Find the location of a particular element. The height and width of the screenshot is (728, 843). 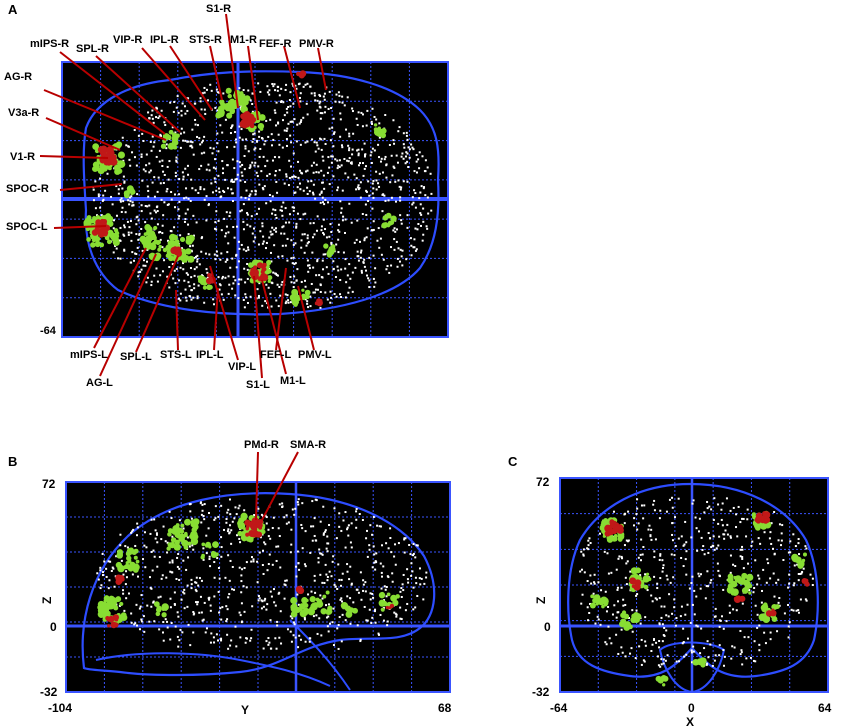

label-fef-l: FEF-L is located at coordinates (275, 355).